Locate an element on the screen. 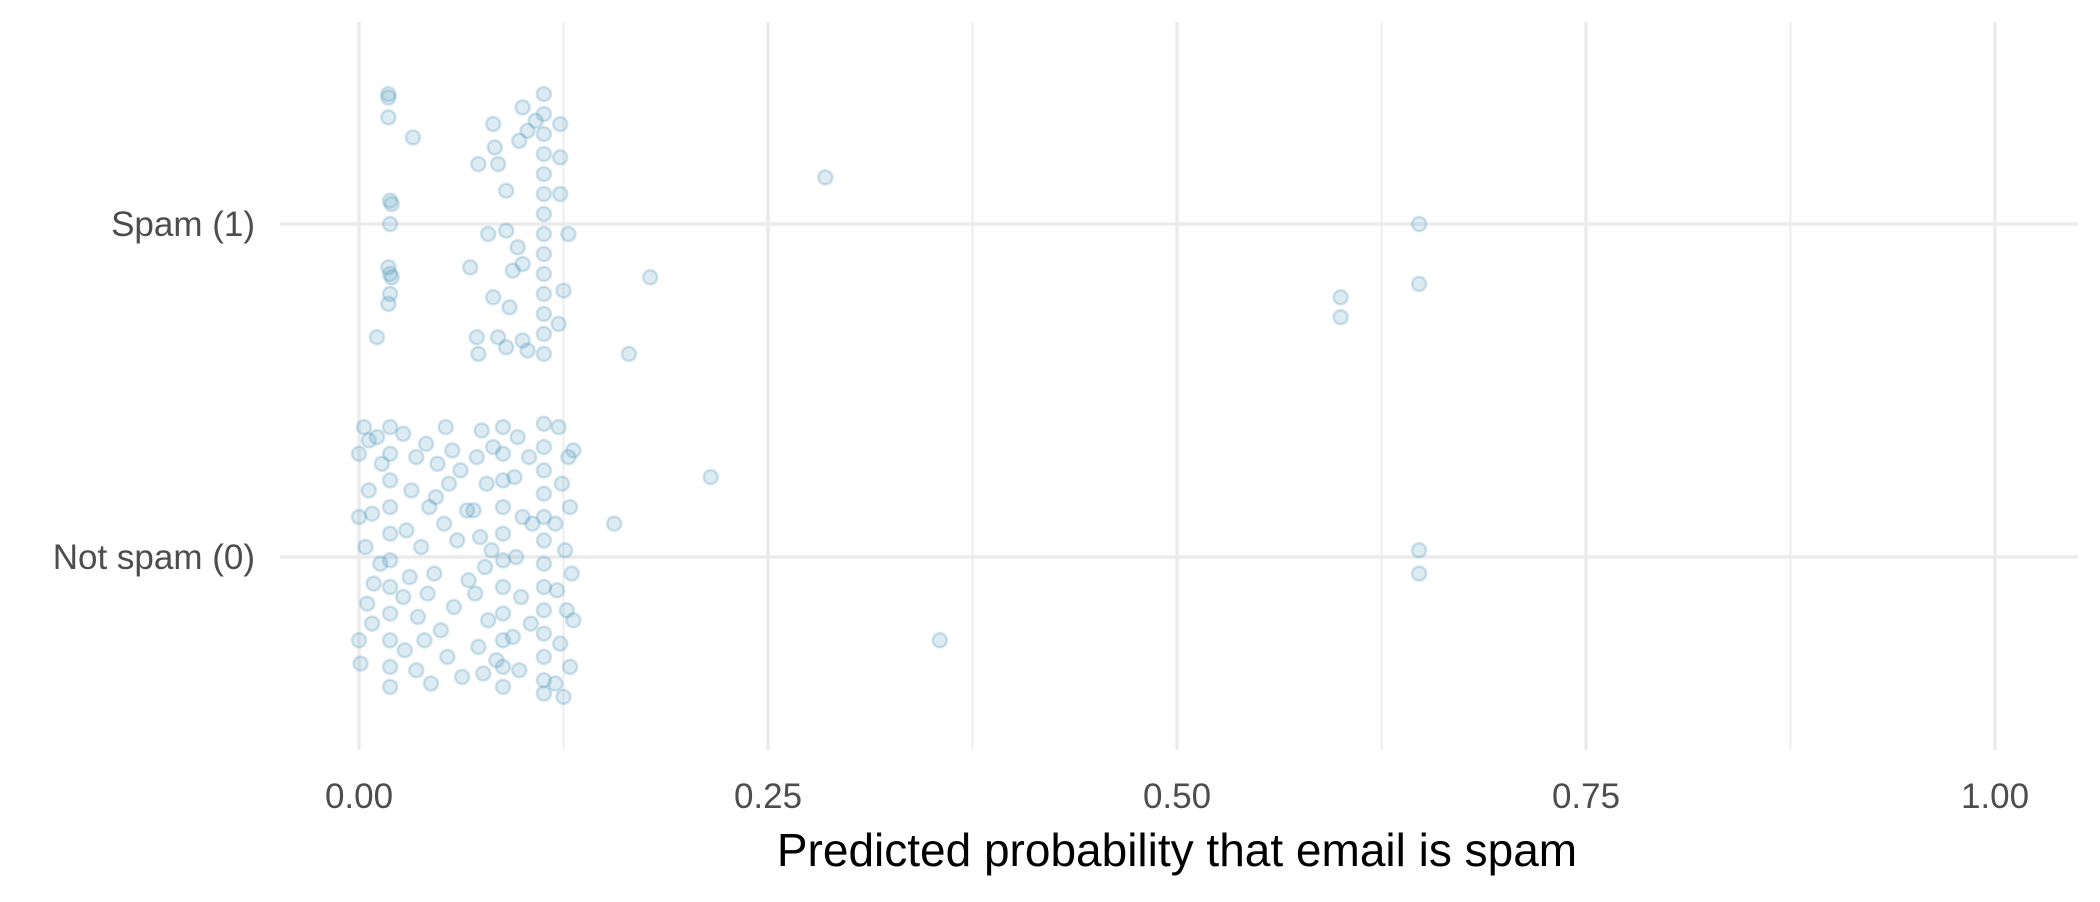  x-tick-label-2: 0.50 is located at coordinates (1177, 796).